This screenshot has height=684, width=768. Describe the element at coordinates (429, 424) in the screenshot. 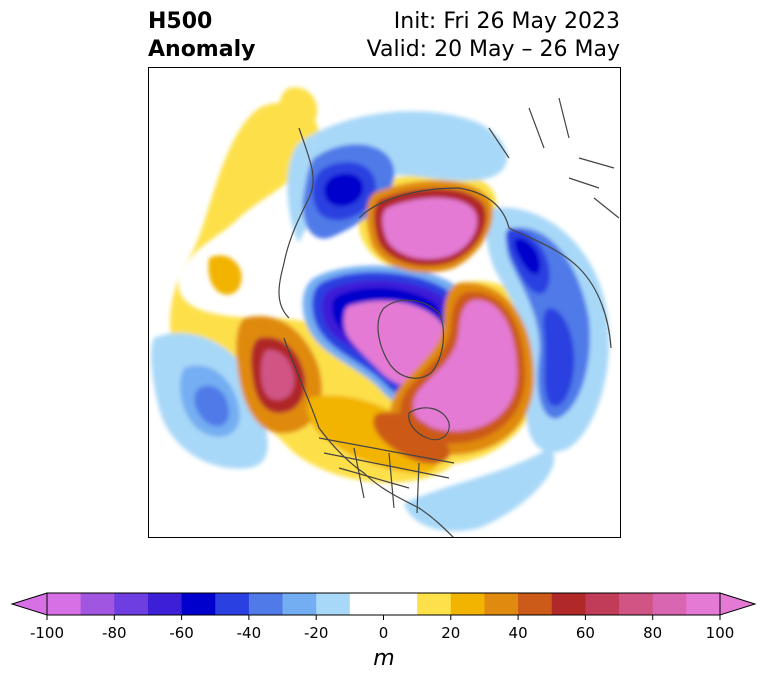

I see `hudson-bay-coastline` at that location.